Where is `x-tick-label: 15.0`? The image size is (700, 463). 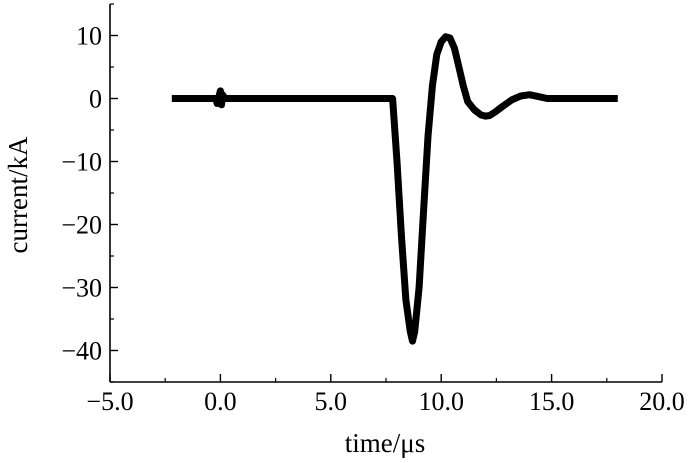 x-tick-label: 15.0 is located at coordinates (552, 401).